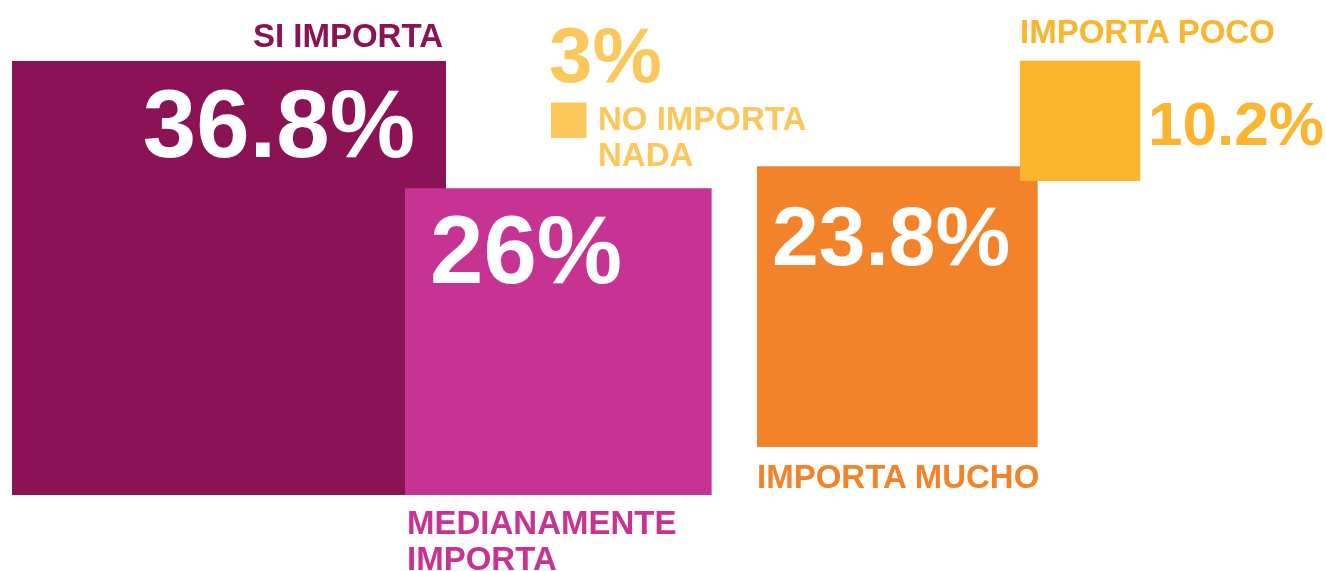 The image size is (1326, 571). I want to click on category-label: MEDIANAMENTE IMPORTA, so click(542, 537).